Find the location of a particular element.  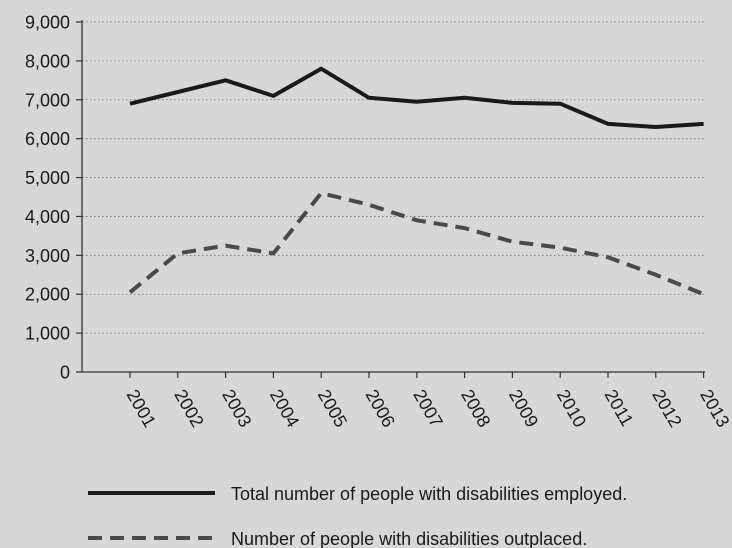

y-tick-label: 0 is located at coordinates (65, 373).